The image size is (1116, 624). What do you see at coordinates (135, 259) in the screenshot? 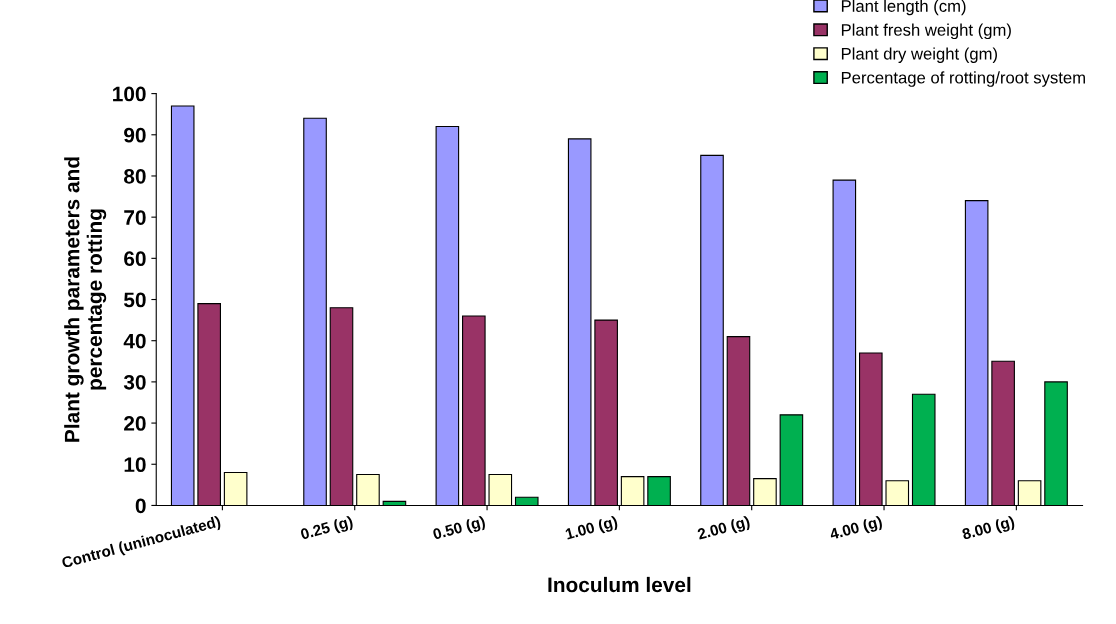
I see `y-tick-label: 60` at bounding box center [135, 259].